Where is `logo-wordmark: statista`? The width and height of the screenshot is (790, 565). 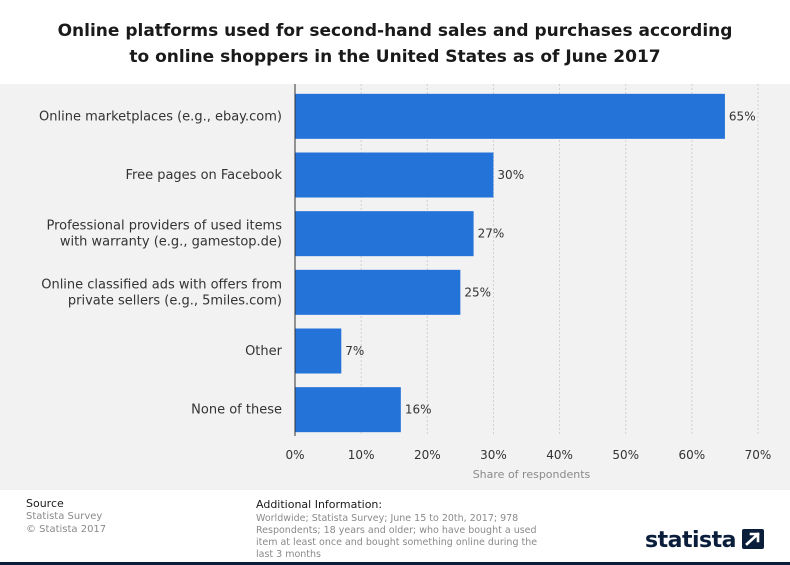
logo-wordmark: statista is located at coordinates (690, 540).